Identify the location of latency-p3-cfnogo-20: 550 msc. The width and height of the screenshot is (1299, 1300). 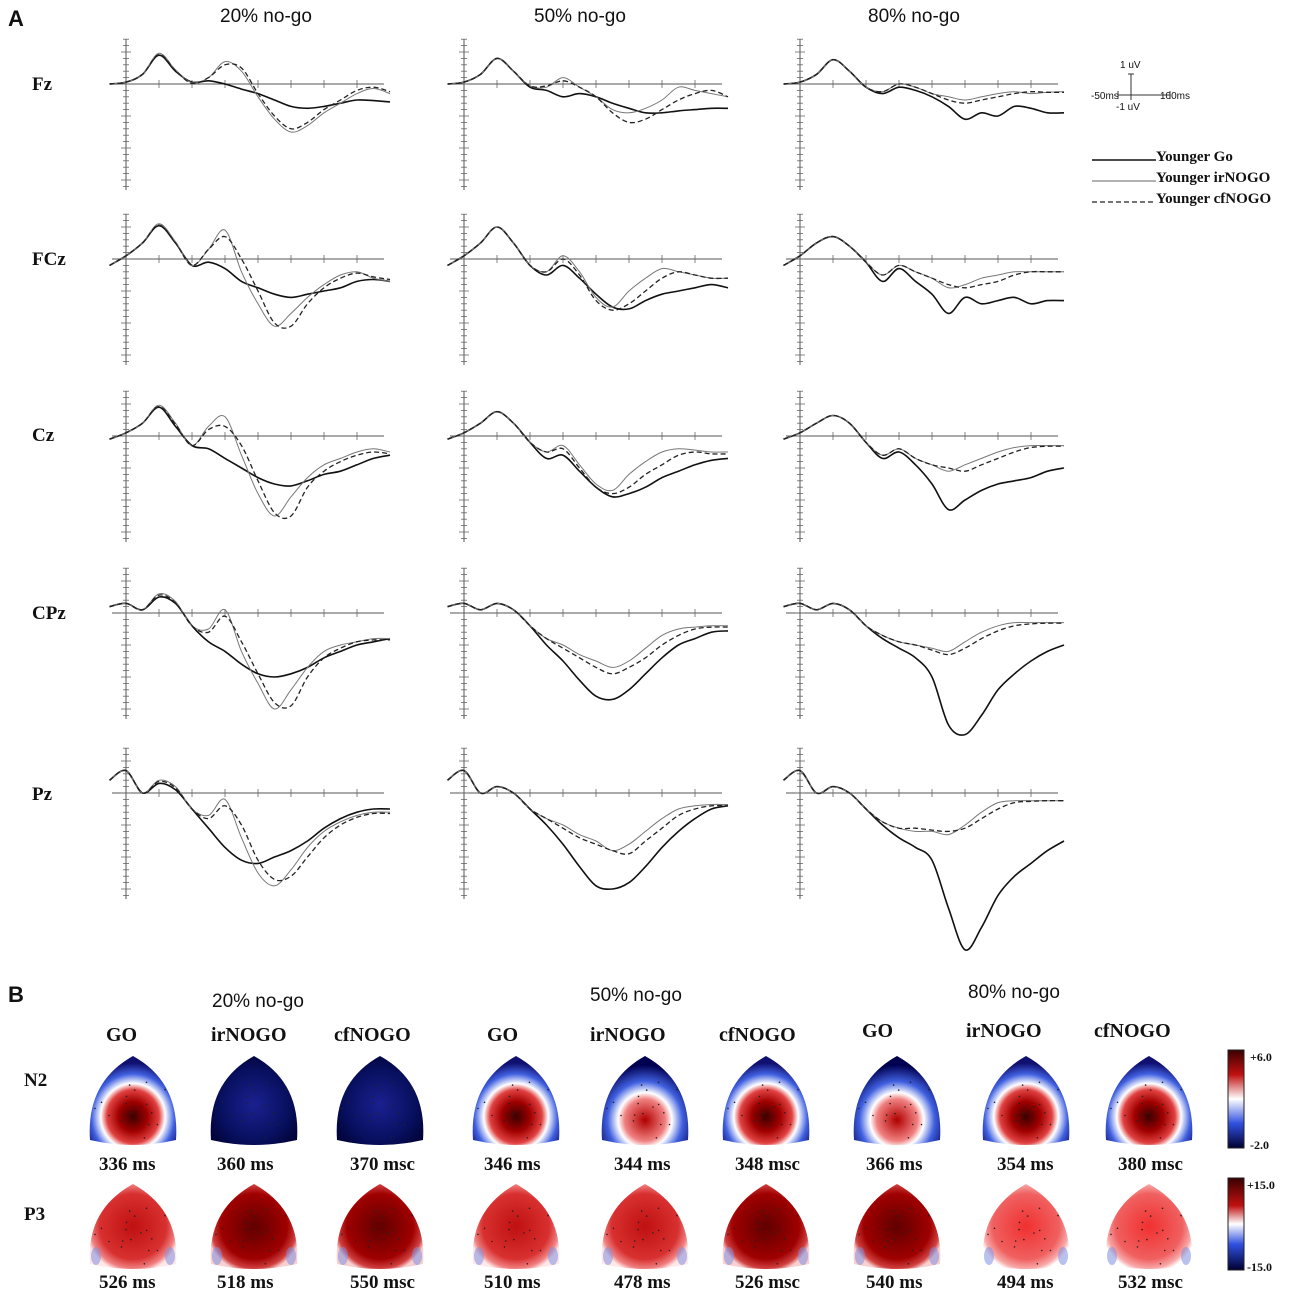
(382, 1282).